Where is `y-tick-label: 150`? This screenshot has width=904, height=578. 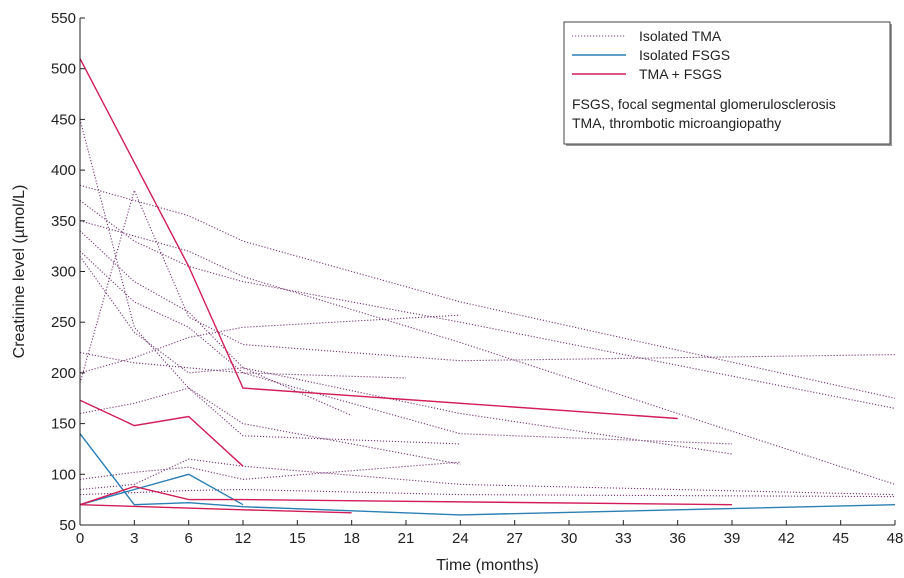
y-tick-label: 150 is located at coordinates (63, 424).